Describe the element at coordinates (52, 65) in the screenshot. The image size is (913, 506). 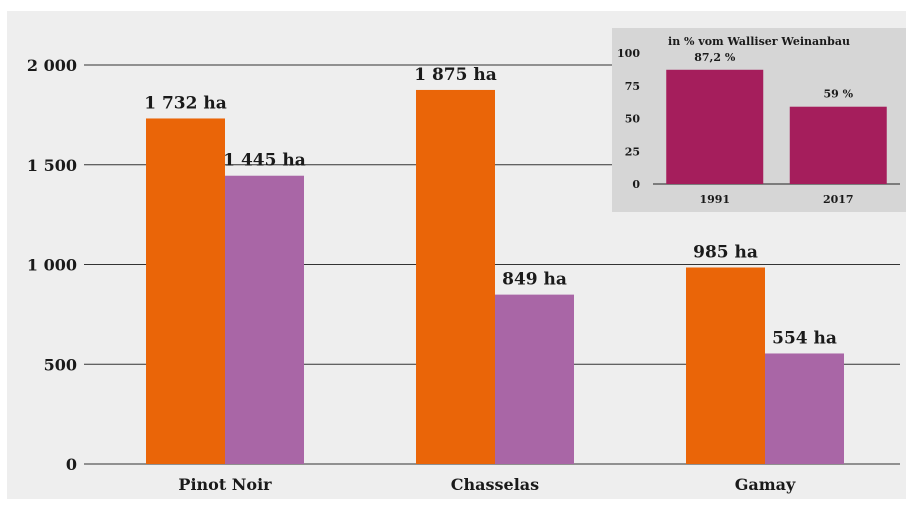
I see `y-tick-label: 2 000` at that location.